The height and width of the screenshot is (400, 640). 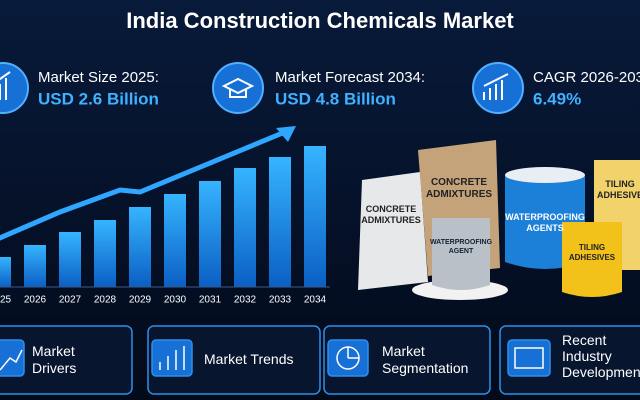 What do you see at coordinates (557, 98) in the screenshot?
I see `stat-value: 6.49%` at bounding box center [557, 98].